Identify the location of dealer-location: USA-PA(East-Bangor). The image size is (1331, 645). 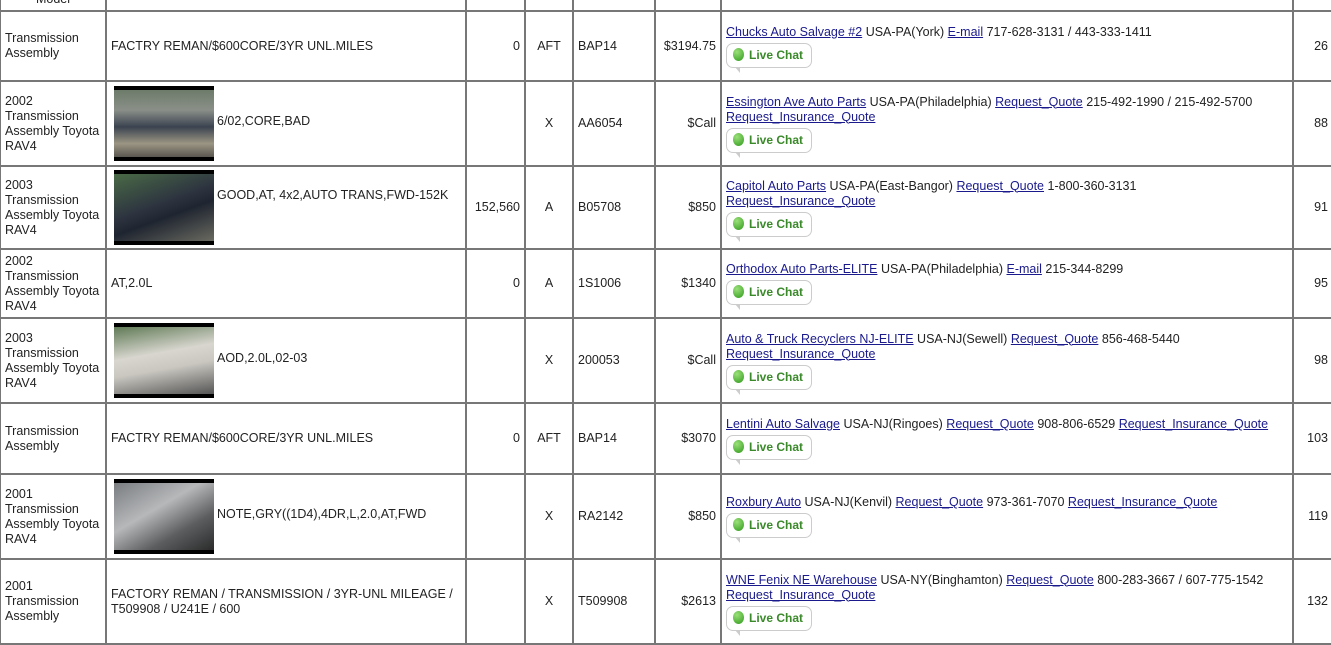
(891, 185).